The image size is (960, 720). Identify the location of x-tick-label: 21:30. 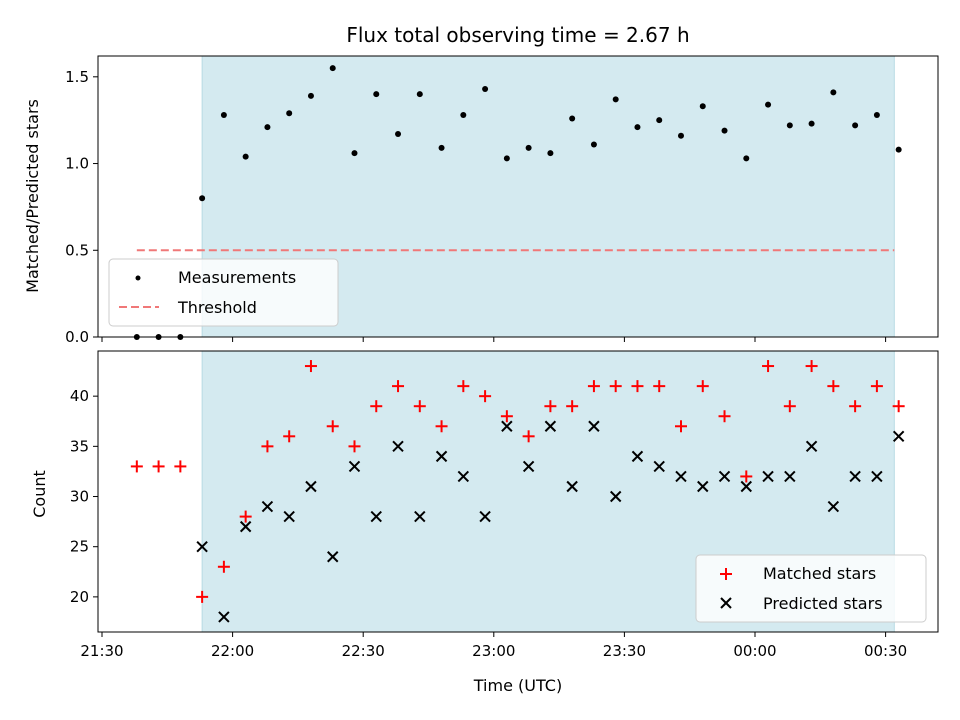
(101, 651).